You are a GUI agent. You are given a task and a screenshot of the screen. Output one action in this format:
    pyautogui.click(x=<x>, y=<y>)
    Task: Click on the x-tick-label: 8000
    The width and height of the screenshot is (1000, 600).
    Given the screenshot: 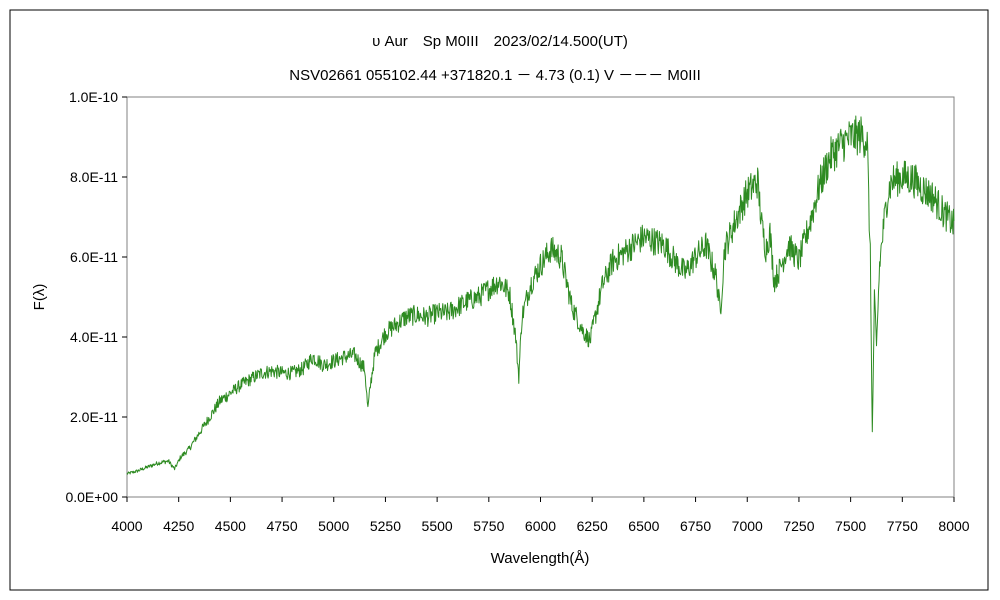 What is the action you would take?
    pyautogui.click(x=953, y=526)
    